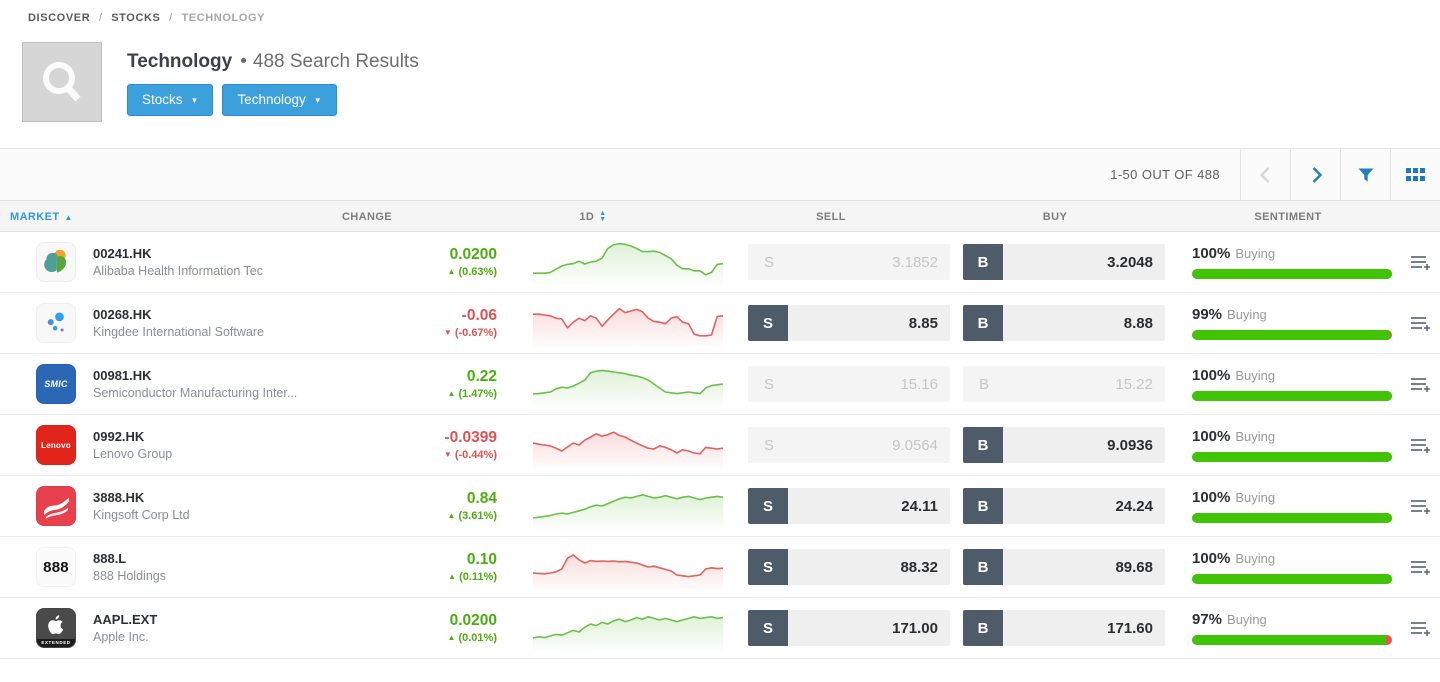 This screenshot has height=682, width=1440. What do you see at coordinates (919, 384) in the screenshot?
I see `sell-price: 15.16` at bounding box center [919, 384].